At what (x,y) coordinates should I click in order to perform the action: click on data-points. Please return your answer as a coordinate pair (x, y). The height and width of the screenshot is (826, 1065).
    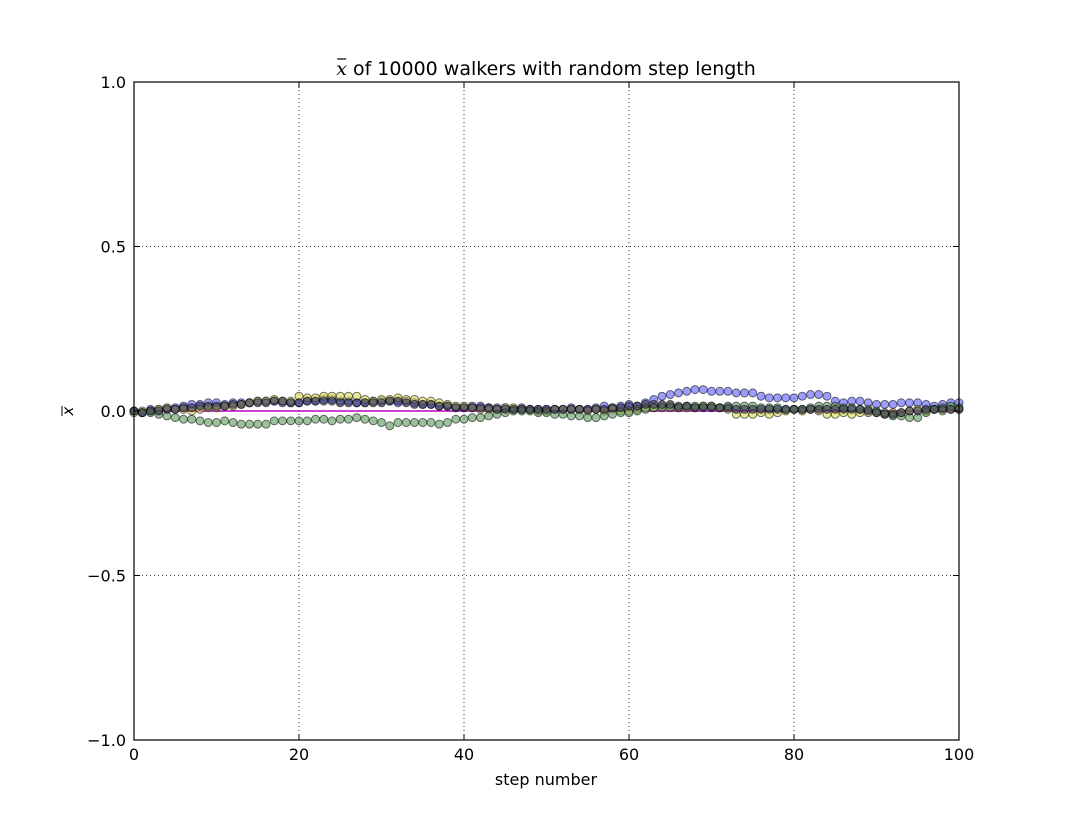
    Looking at the image, I should click on (546, 408).